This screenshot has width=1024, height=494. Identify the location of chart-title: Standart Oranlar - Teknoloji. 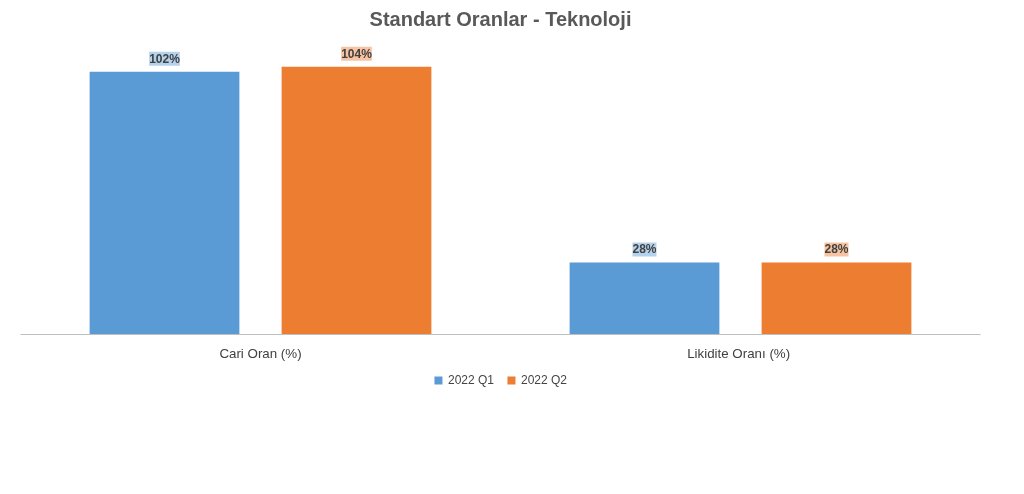
(500, 18).